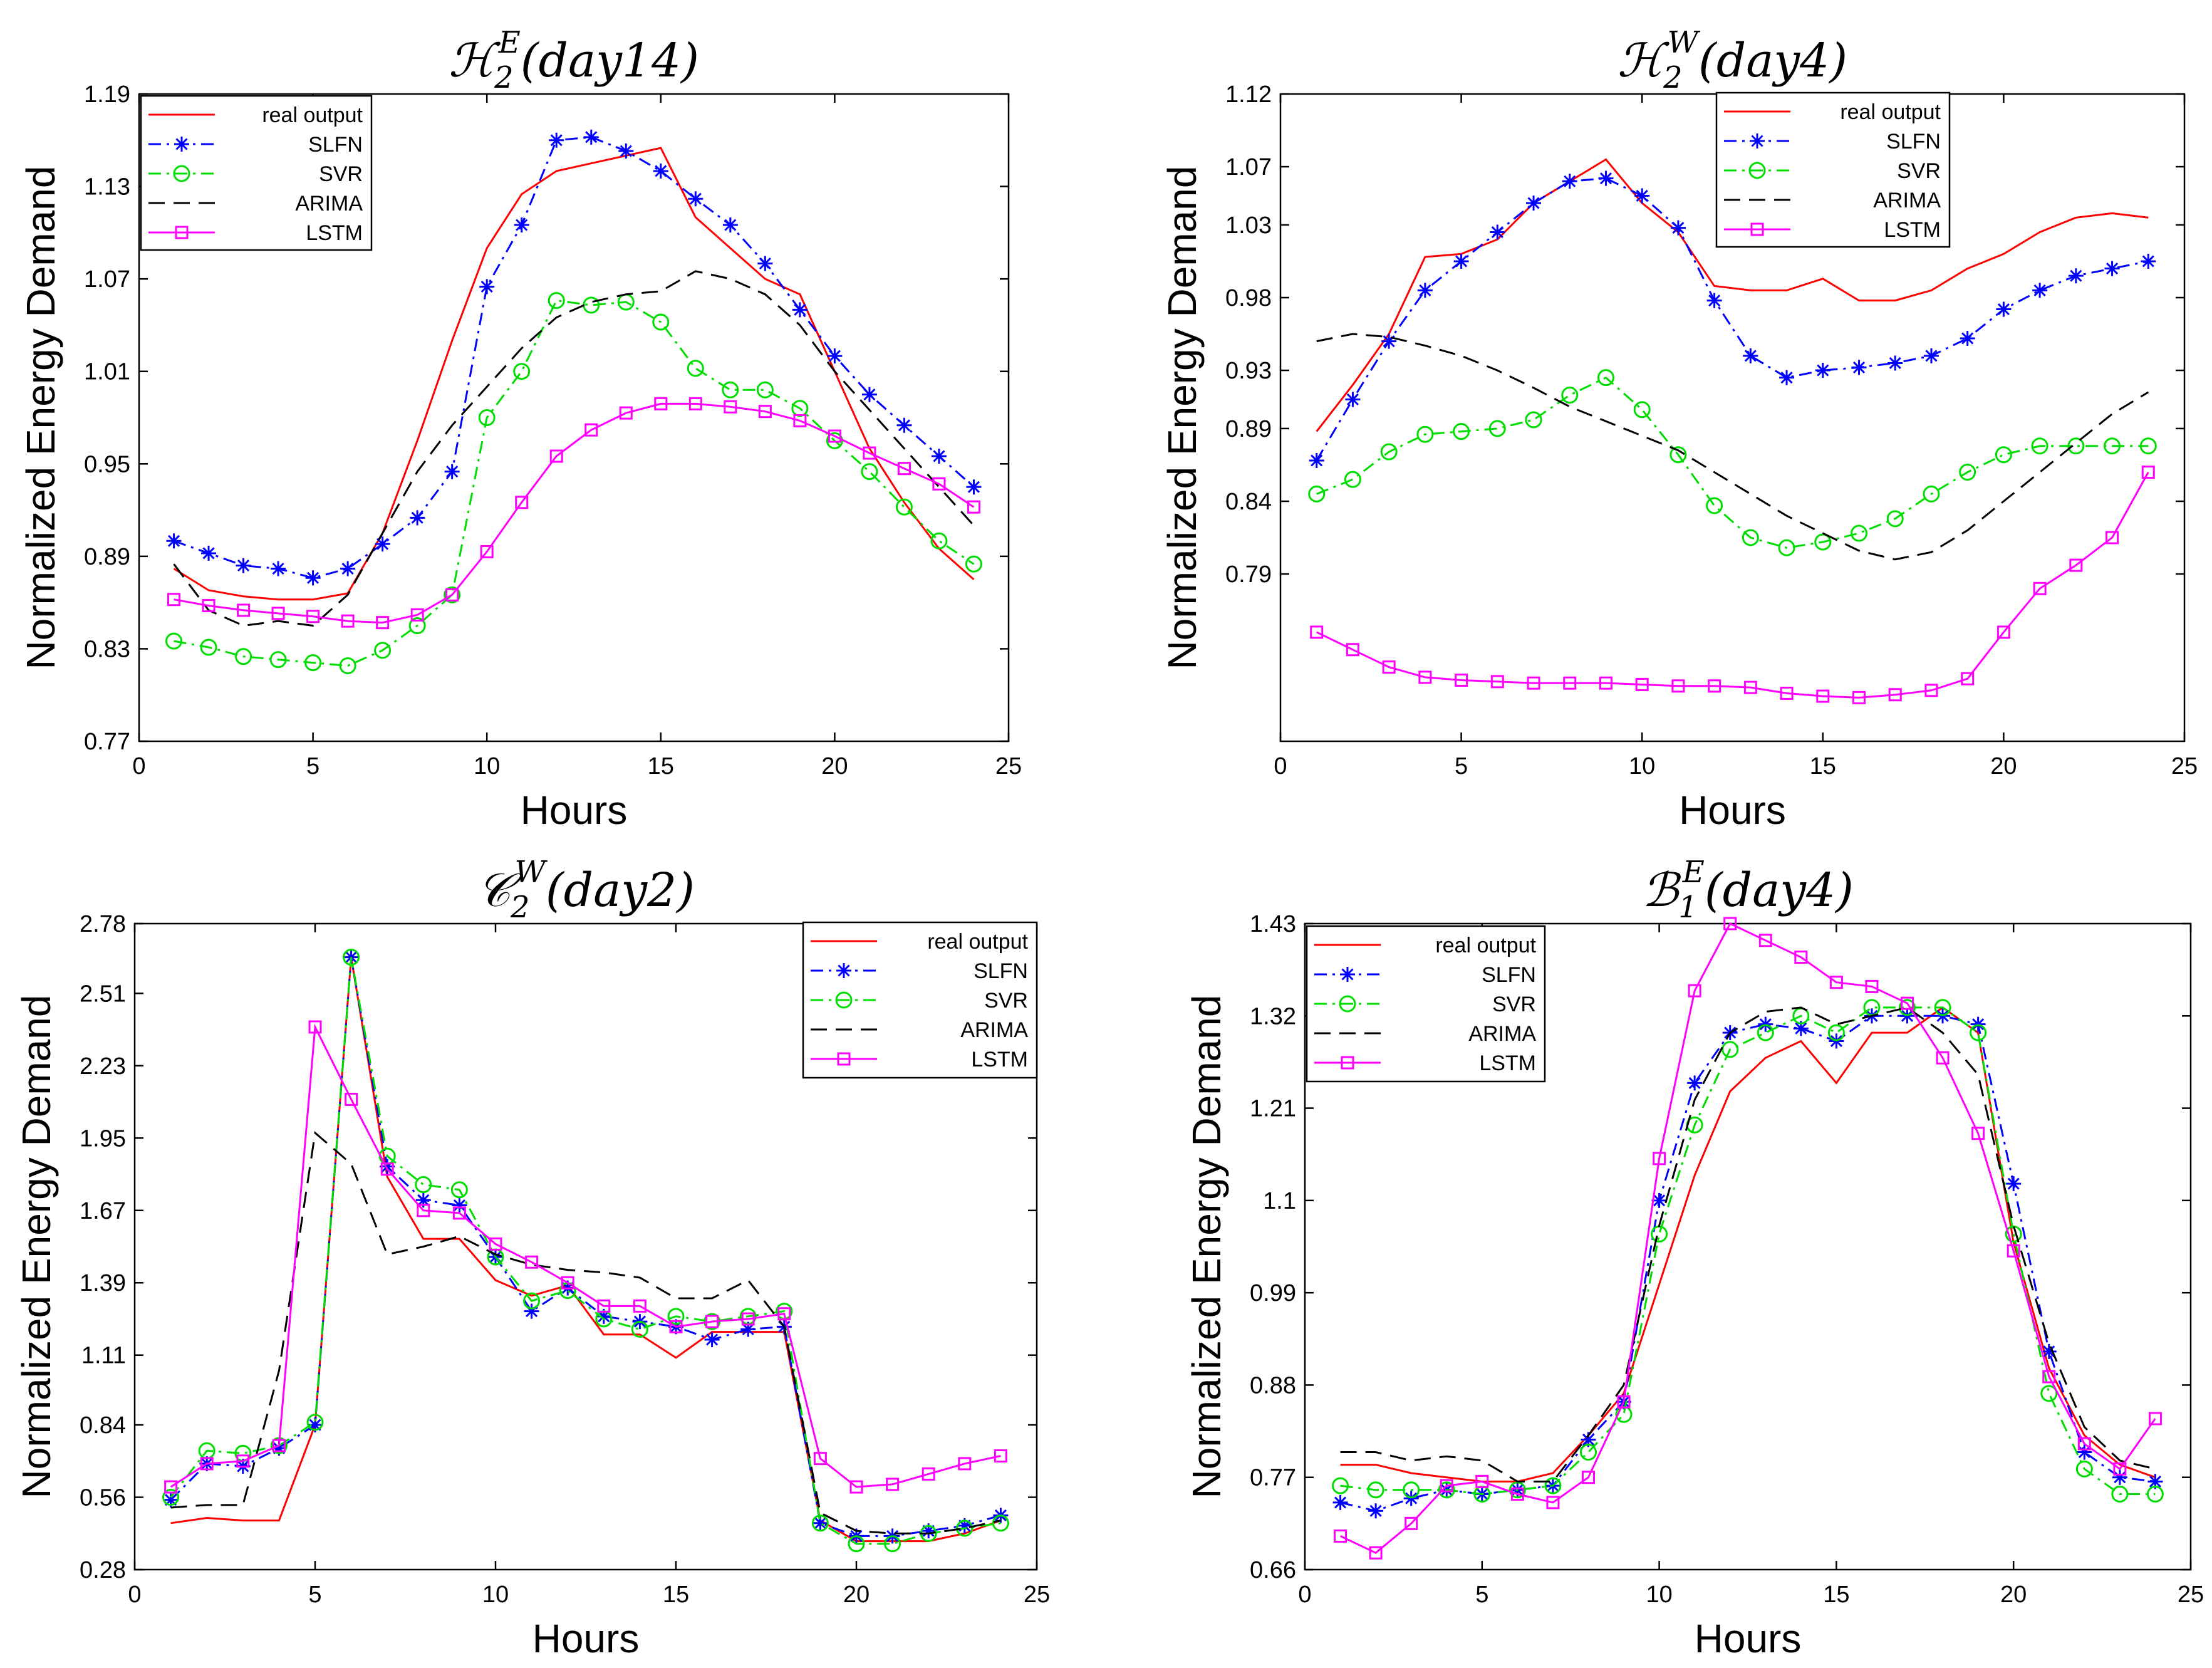  I want to click on series-real-output, so click(574, 374).